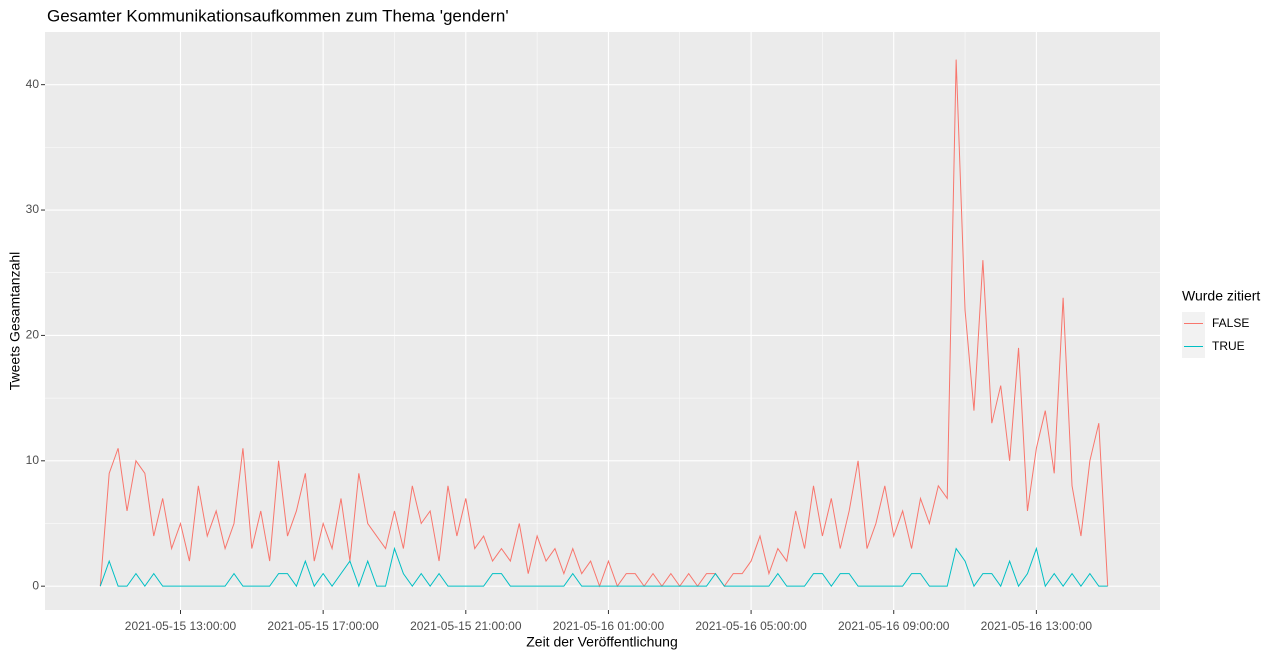 This screenshot has width=1280, height=657. What do you see at coordinates (15, 321) in the screenshot?
I see `y-axis-title: Tweets Gesamtanzahl` at bounding box center [15, 321].